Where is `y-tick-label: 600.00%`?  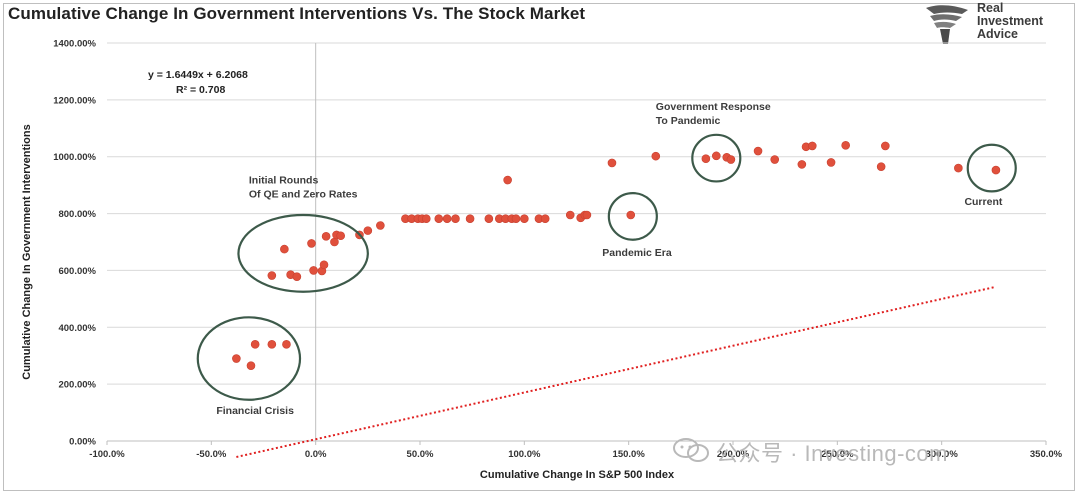 y-tick-label: 600.00% is located at coordinates (77, 271).